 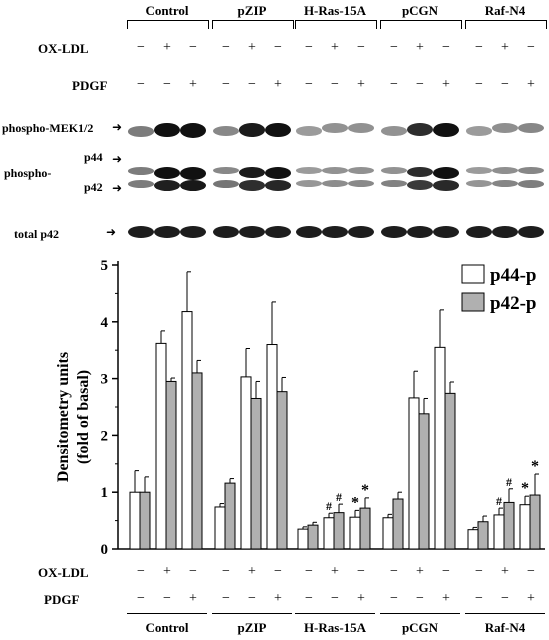 What do you see at coordinates (48, 128) in the screenshot?
I see `blot-label-mek: phospho-MEK1/2` at bounding box center [48, 128].